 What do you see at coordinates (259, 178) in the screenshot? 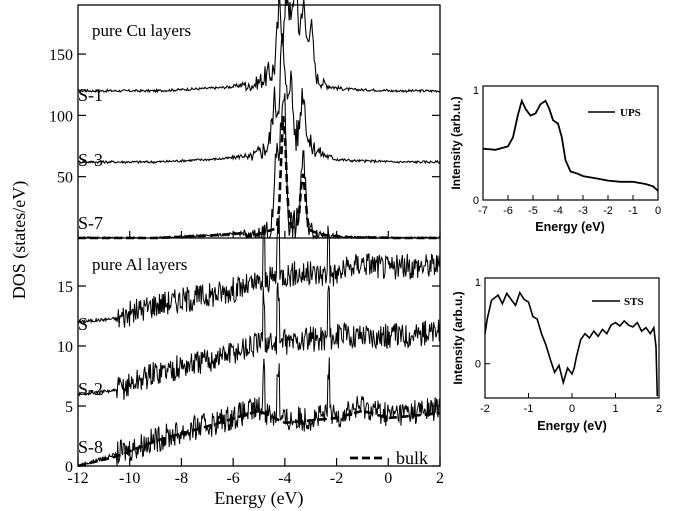
I see `series-cu-bulk` at bounding box center [259, 178].